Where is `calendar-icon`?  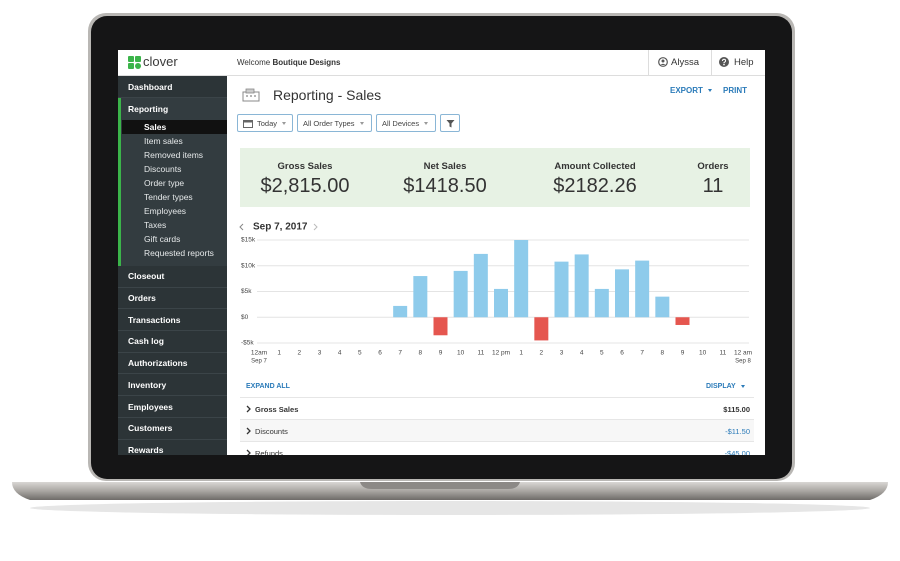
calendar-icon is located at coordinates (248, 123).